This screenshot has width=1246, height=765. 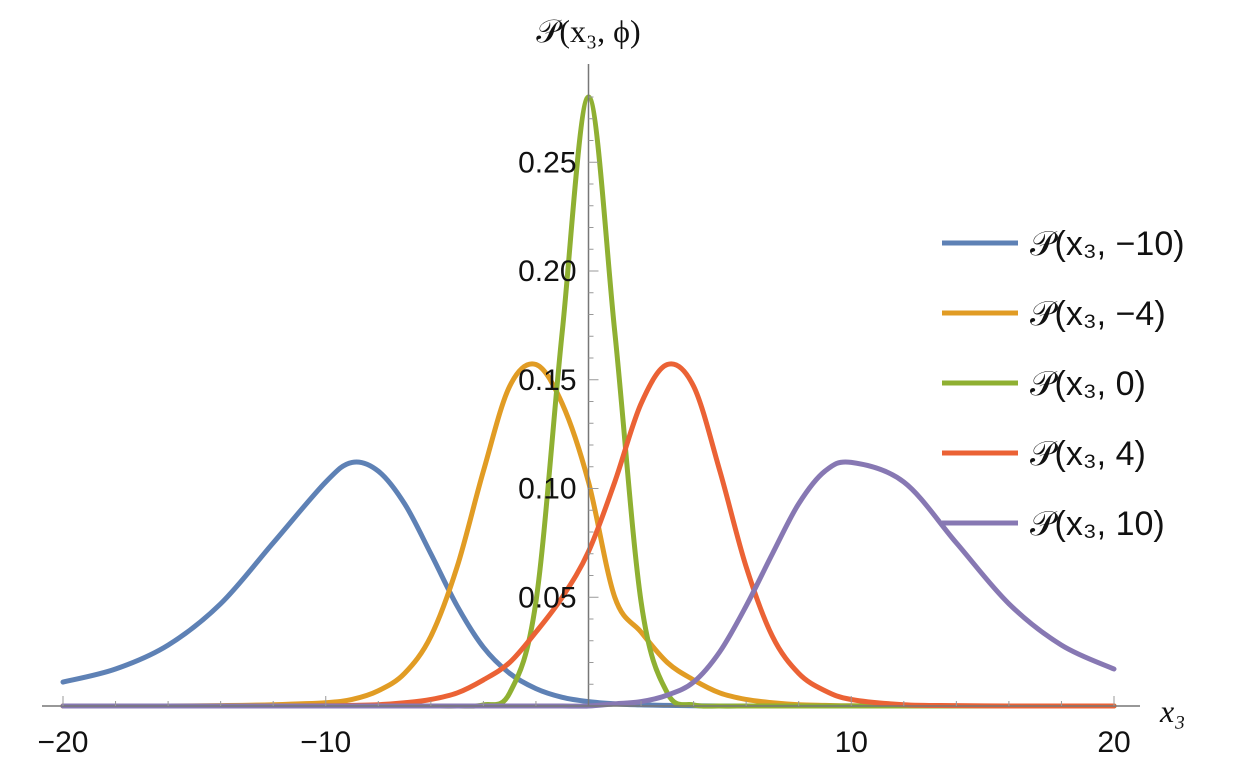 I want to click on y-tick-label: 0.20, so click(x=547, y=271).